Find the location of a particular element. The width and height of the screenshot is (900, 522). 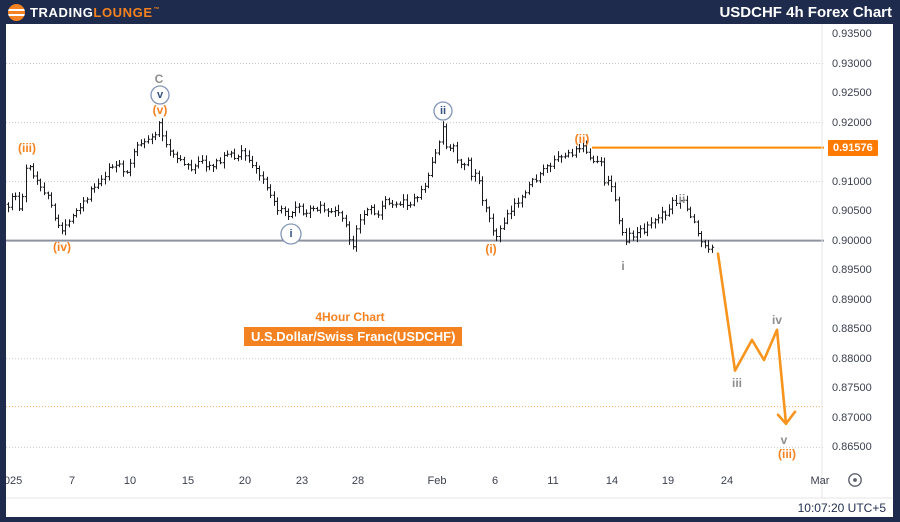

clock-timestamp: 10:07:20 UTC+5 is located at coordinates (841, 508).